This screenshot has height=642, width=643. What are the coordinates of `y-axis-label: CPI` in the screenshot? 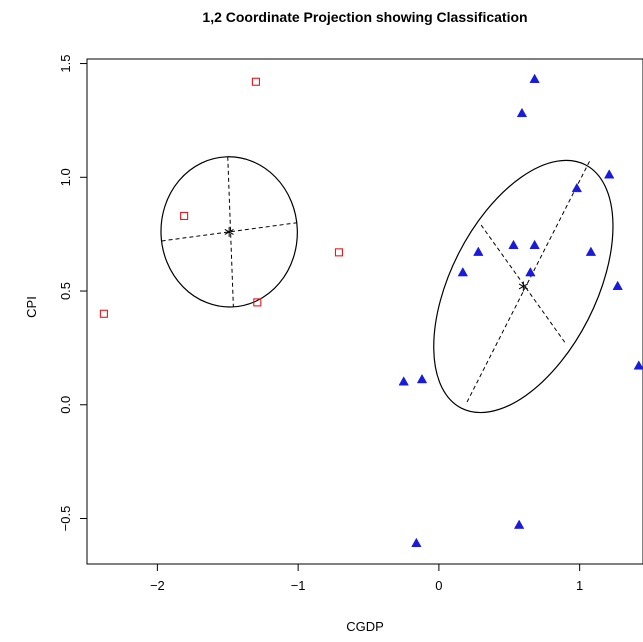 It's located at (31, 307).